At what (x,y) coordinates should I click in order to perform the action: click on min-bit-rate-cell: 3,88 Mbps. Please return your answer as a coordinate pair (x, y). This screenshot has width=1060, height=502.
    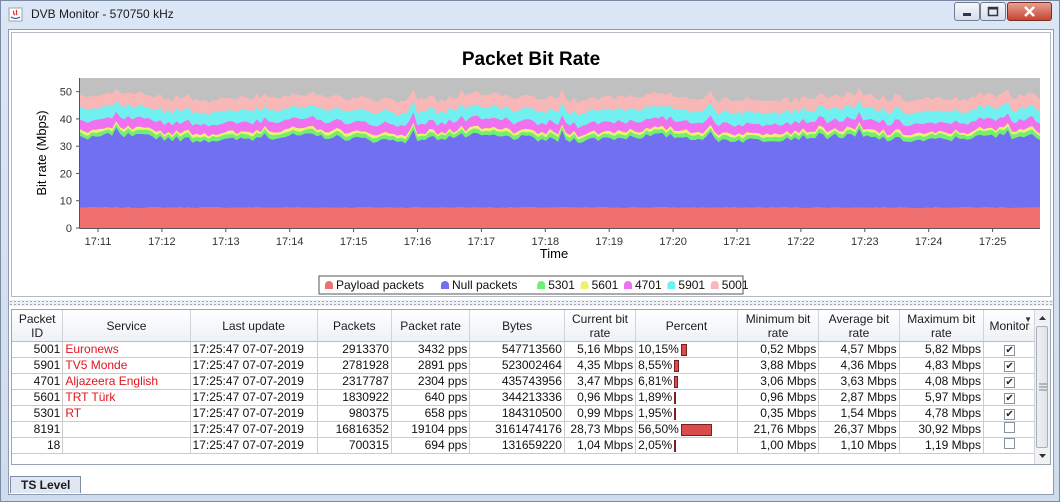
    Looking at the image, I should click on (778, 365).